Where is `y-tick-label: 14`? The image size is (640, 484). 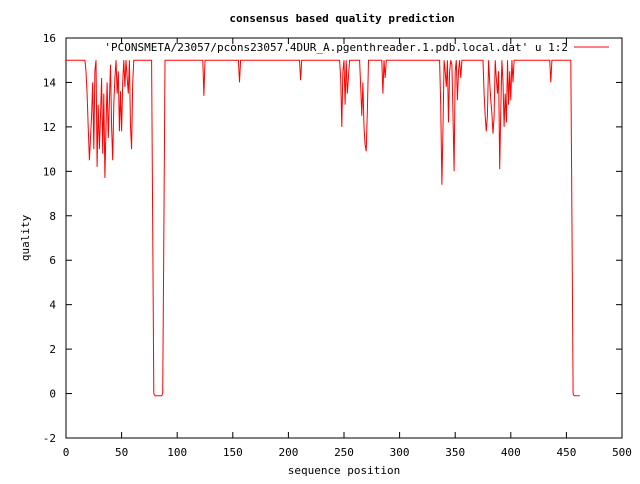 y-tick-label: 14 is located at coordinates (50, 82).